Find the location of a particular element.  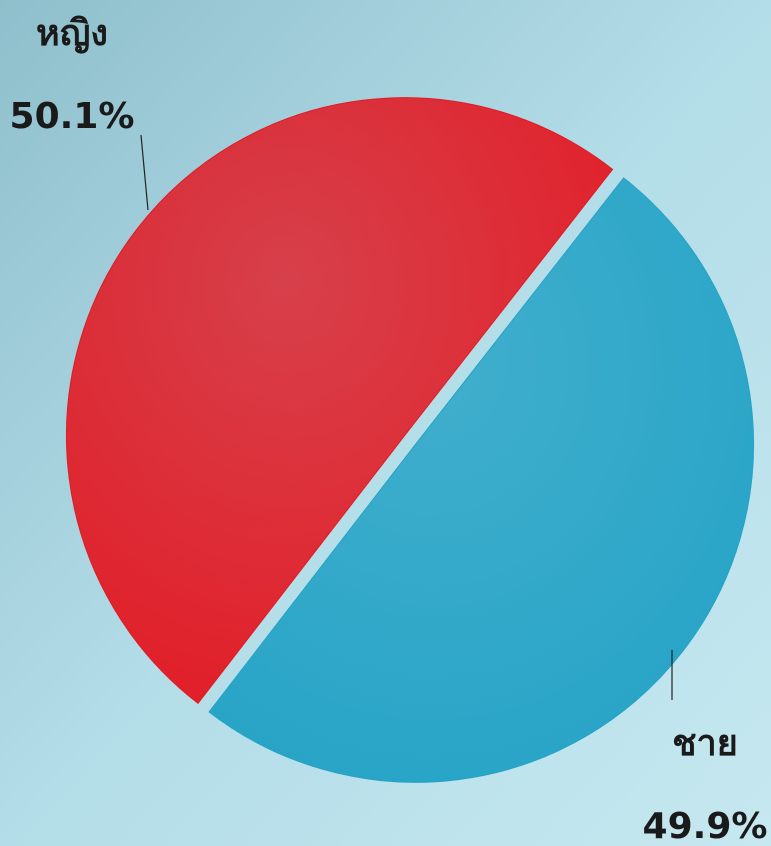

slice-value: 50.1% is located at coordinates (72, 116).